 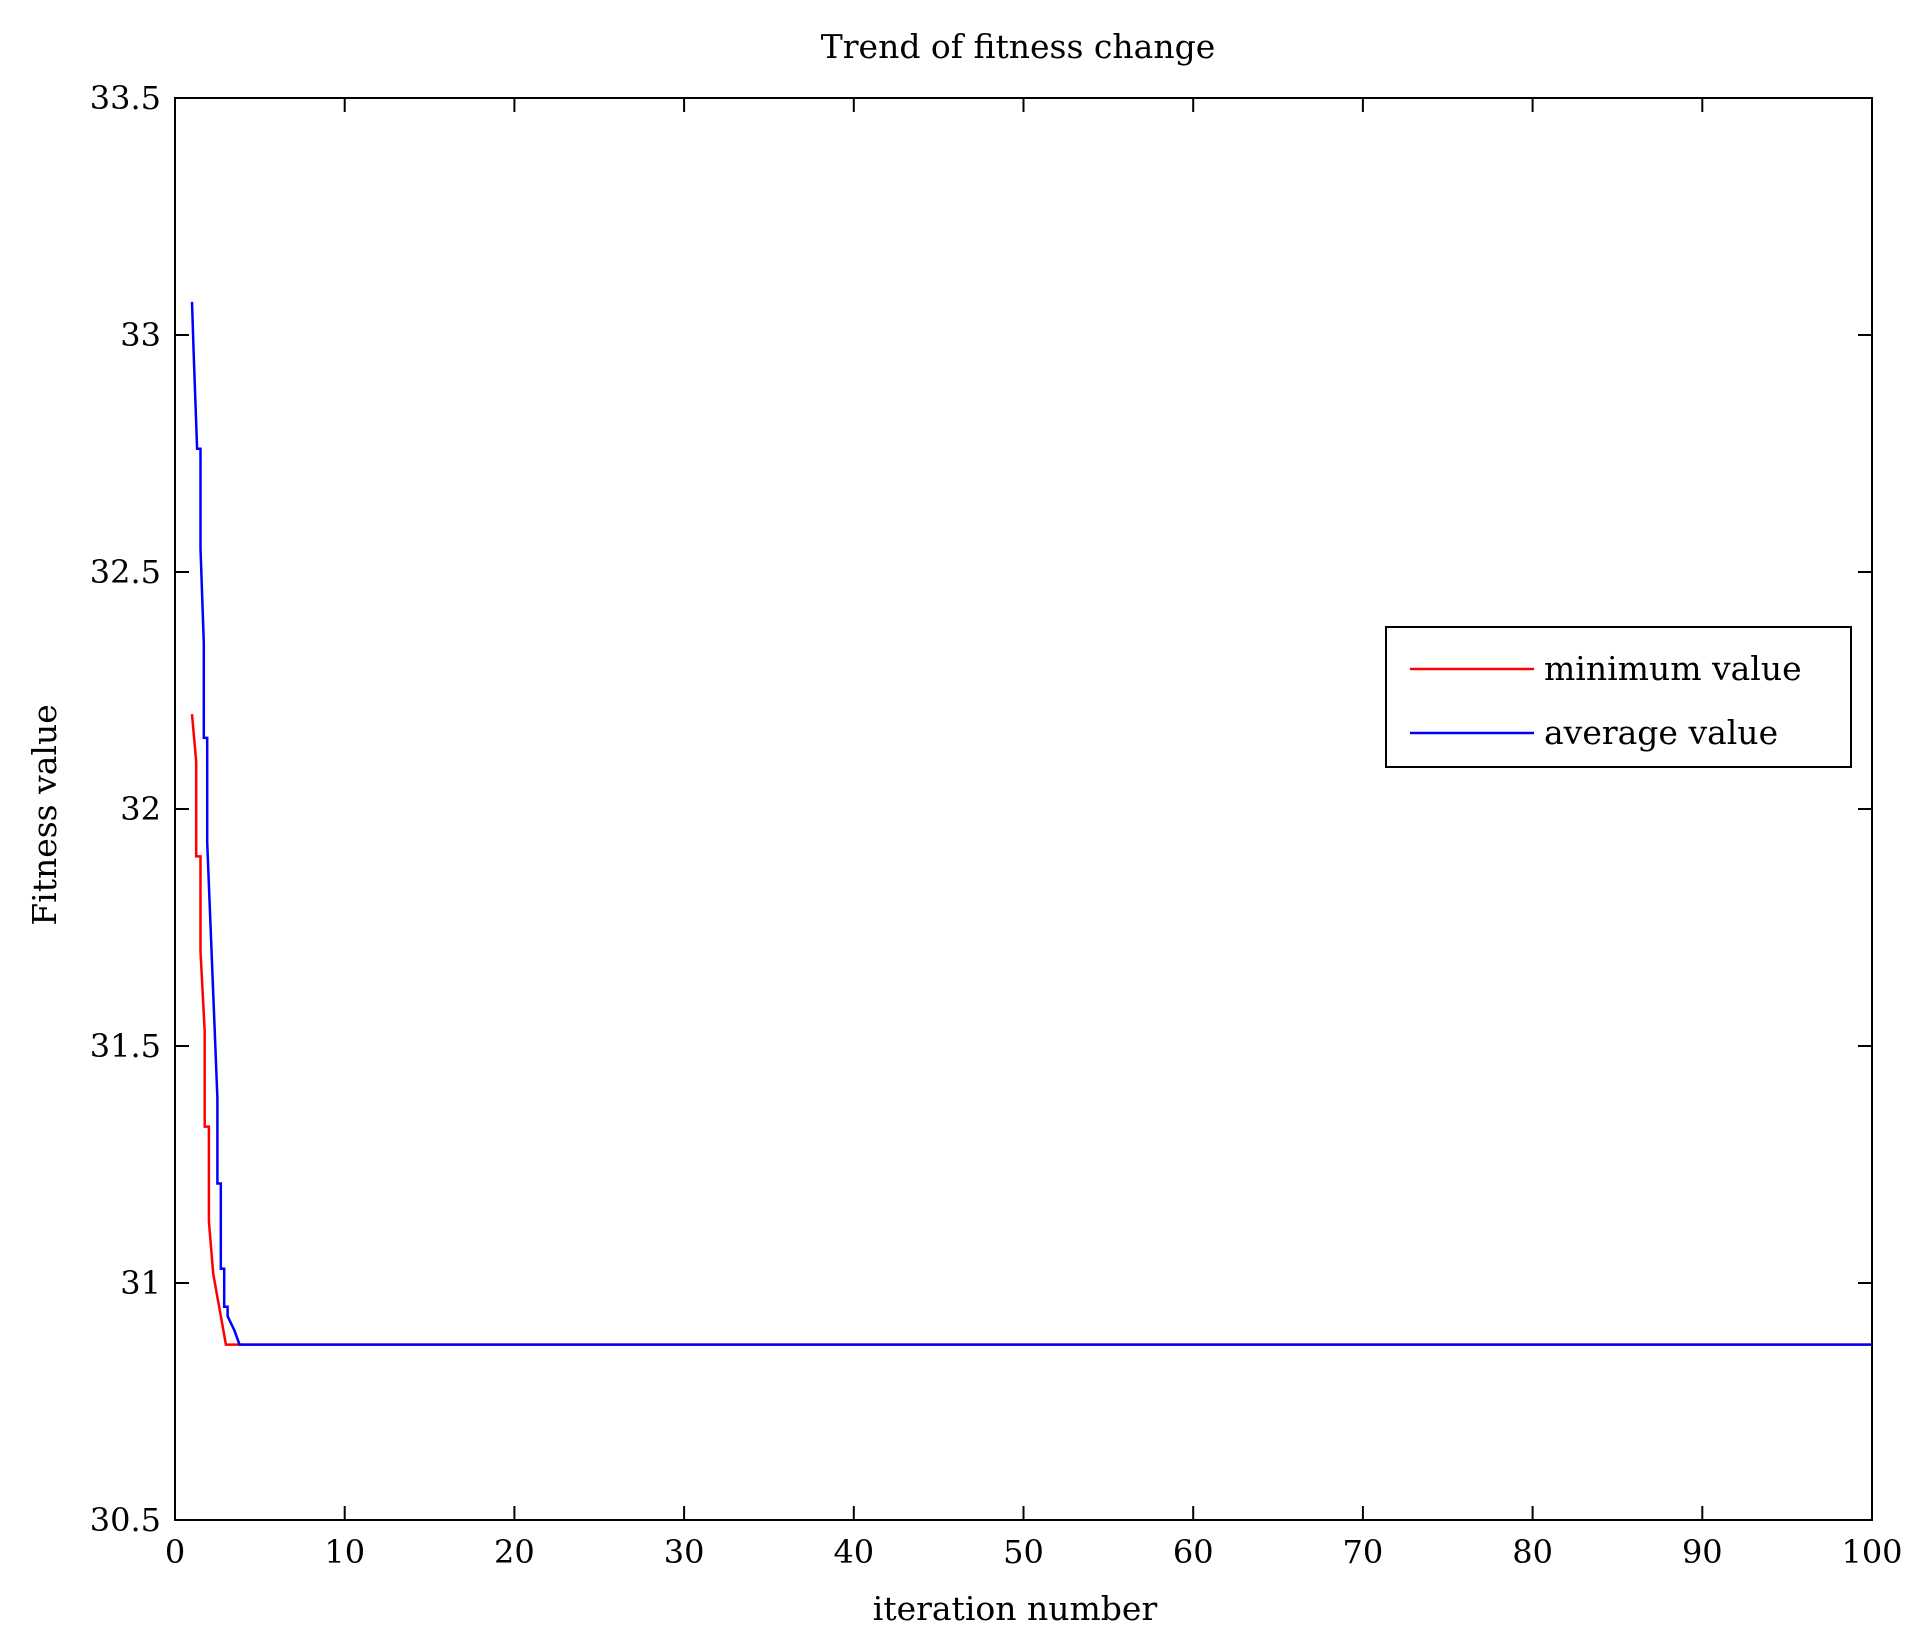 What do you see at coordinates (1018, 46) in the screenshot?
I see `chart-title: Trend of fitness change` at bounding box center [1018, 46].